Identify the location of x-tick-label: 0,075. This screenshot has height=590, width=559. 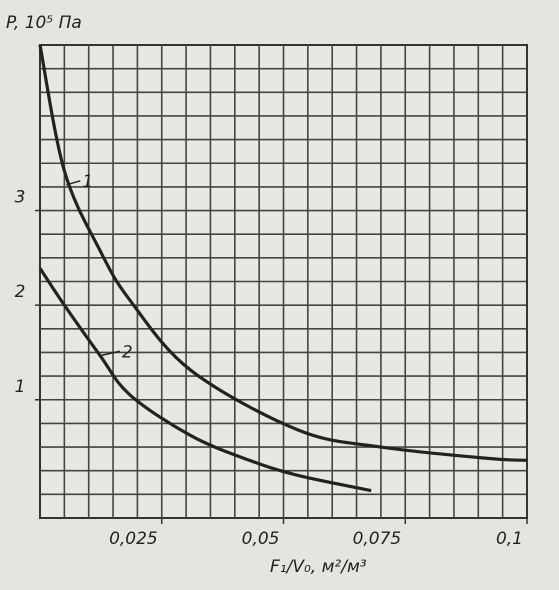
(377, 539).